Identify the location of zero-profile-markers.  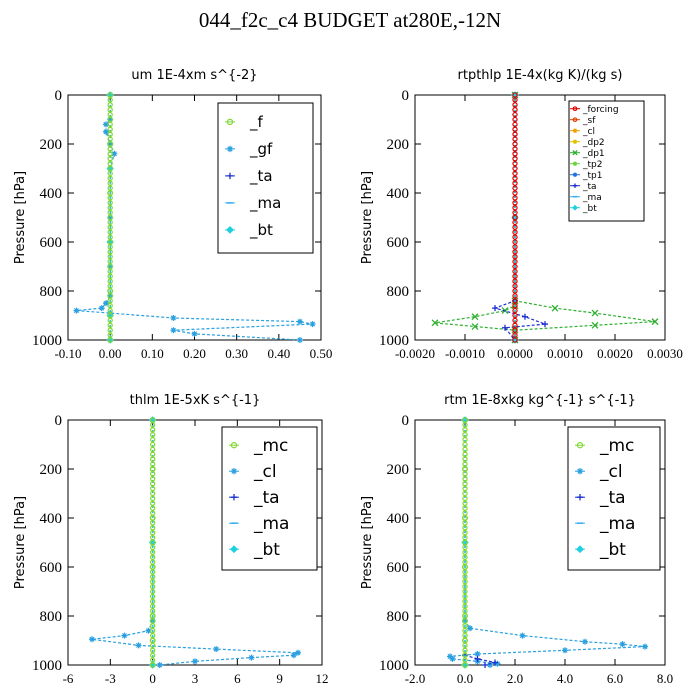
(465, 542).